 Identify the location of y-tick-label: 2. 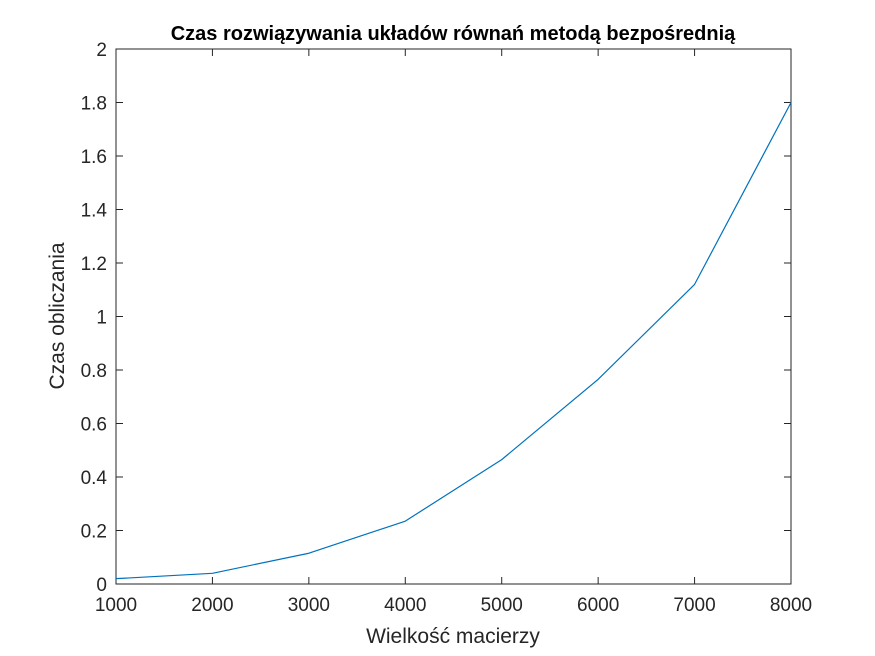
(101, 50).